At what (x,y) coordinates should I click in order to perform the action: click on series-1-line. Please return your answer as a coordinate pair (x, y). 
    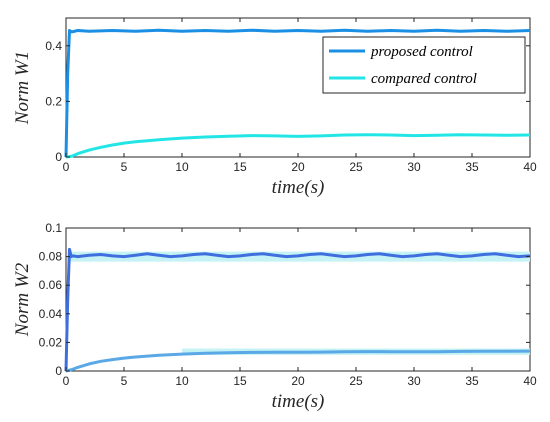
    Looking at the image, I should click on (298, 361).